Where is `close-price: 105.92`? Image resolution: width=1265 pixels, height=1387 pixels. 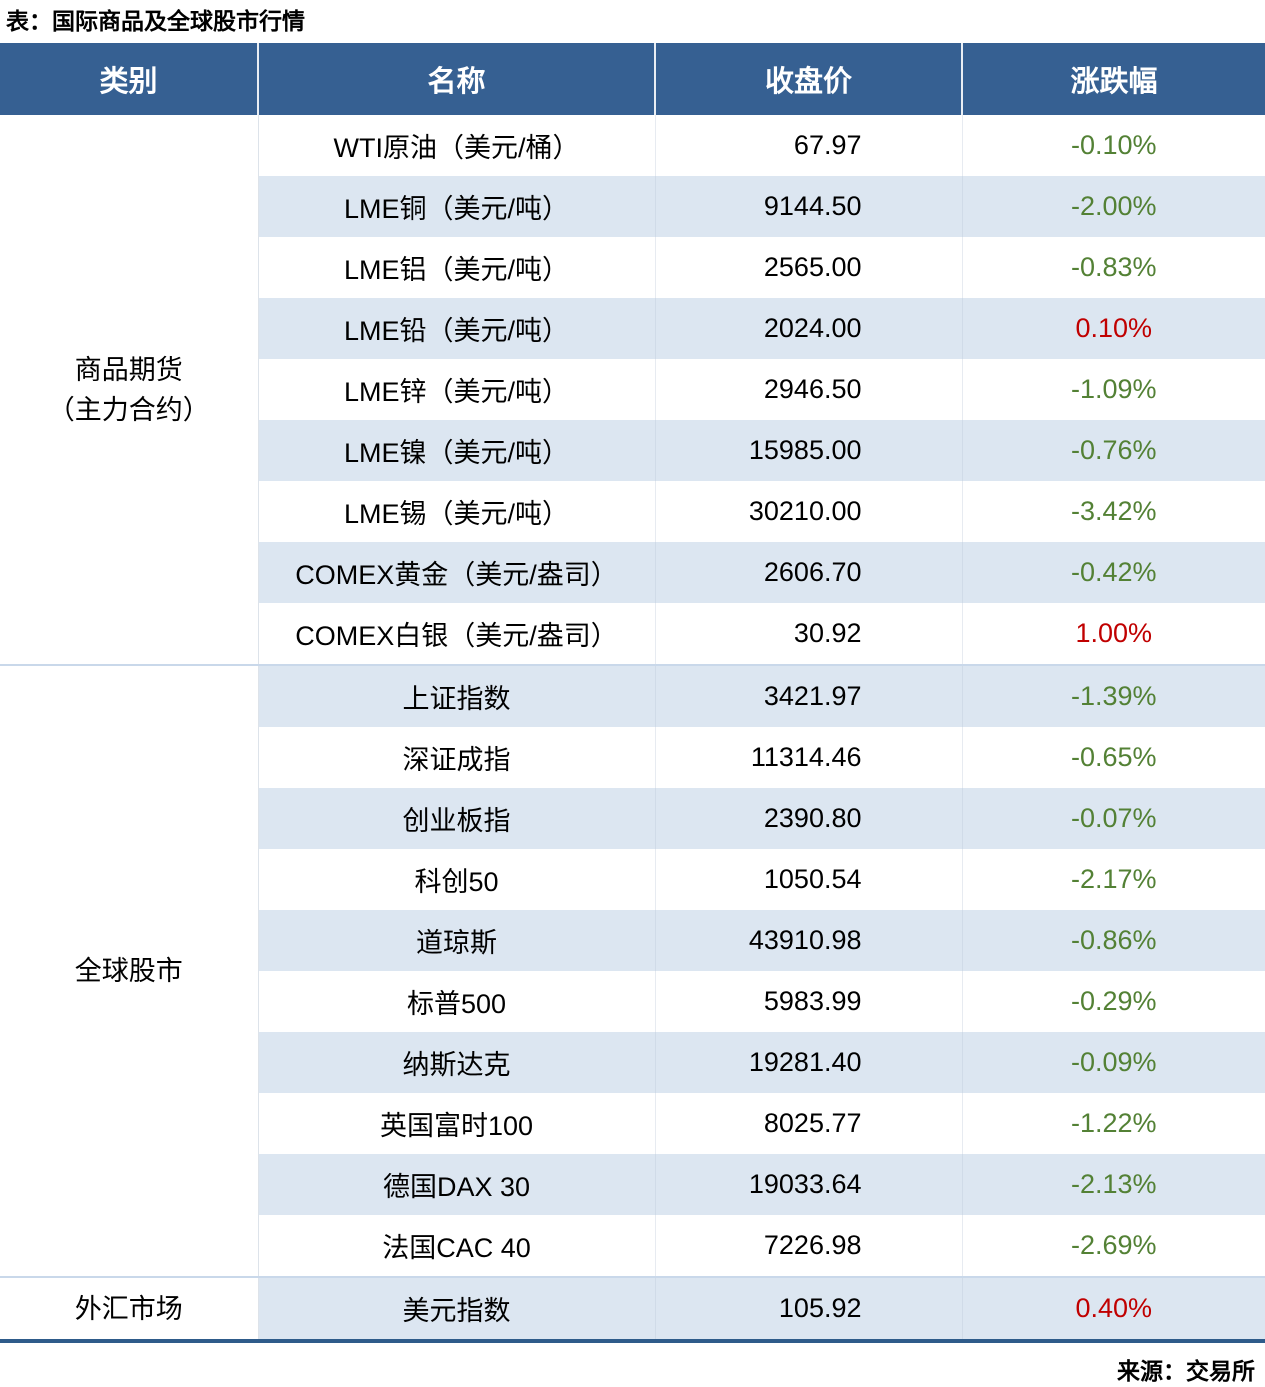 close-price: 105.92 is located at coordinates (809, 1308).